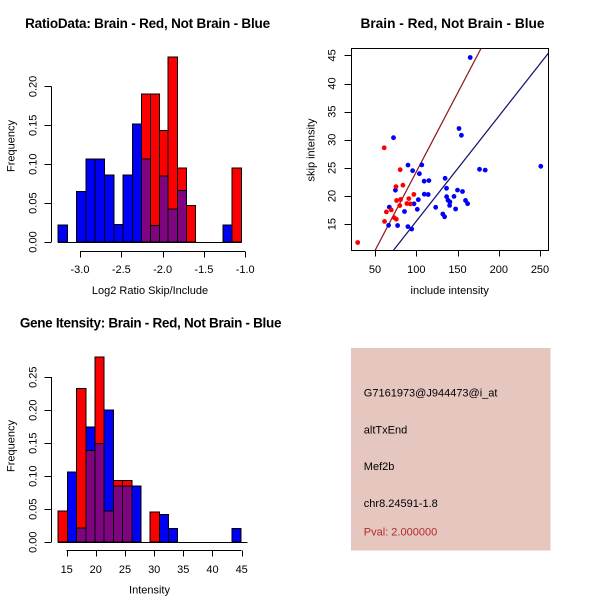 This screenshot has height=600, width=600. I want to click on svg-text: 250, so click(540, 270).